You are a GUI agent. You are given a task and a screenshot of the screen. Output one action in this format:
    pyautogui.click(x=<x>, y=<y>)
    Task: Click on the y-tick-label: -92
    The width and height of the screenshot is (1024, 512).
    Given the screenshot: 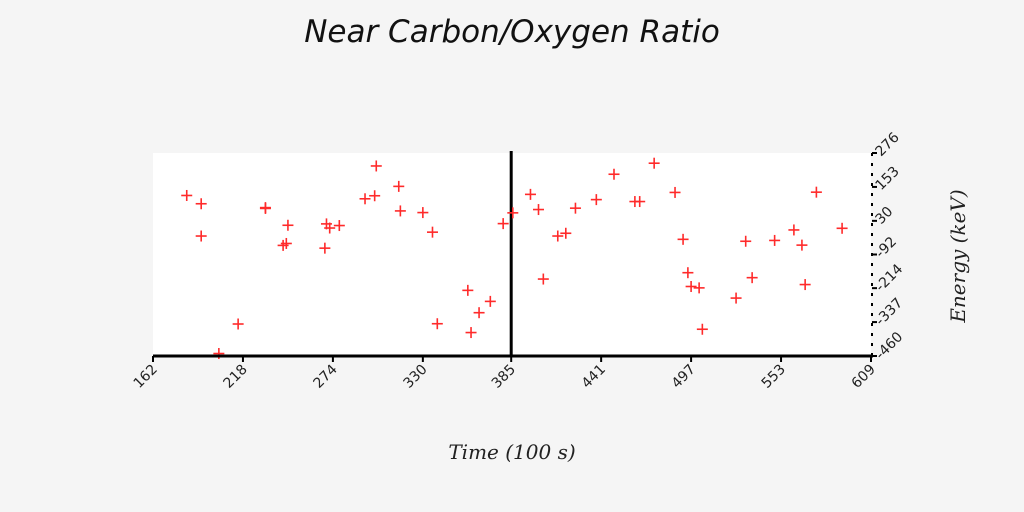 What is the action you would take?
    pyautogui.click(x=886, y=247)
    